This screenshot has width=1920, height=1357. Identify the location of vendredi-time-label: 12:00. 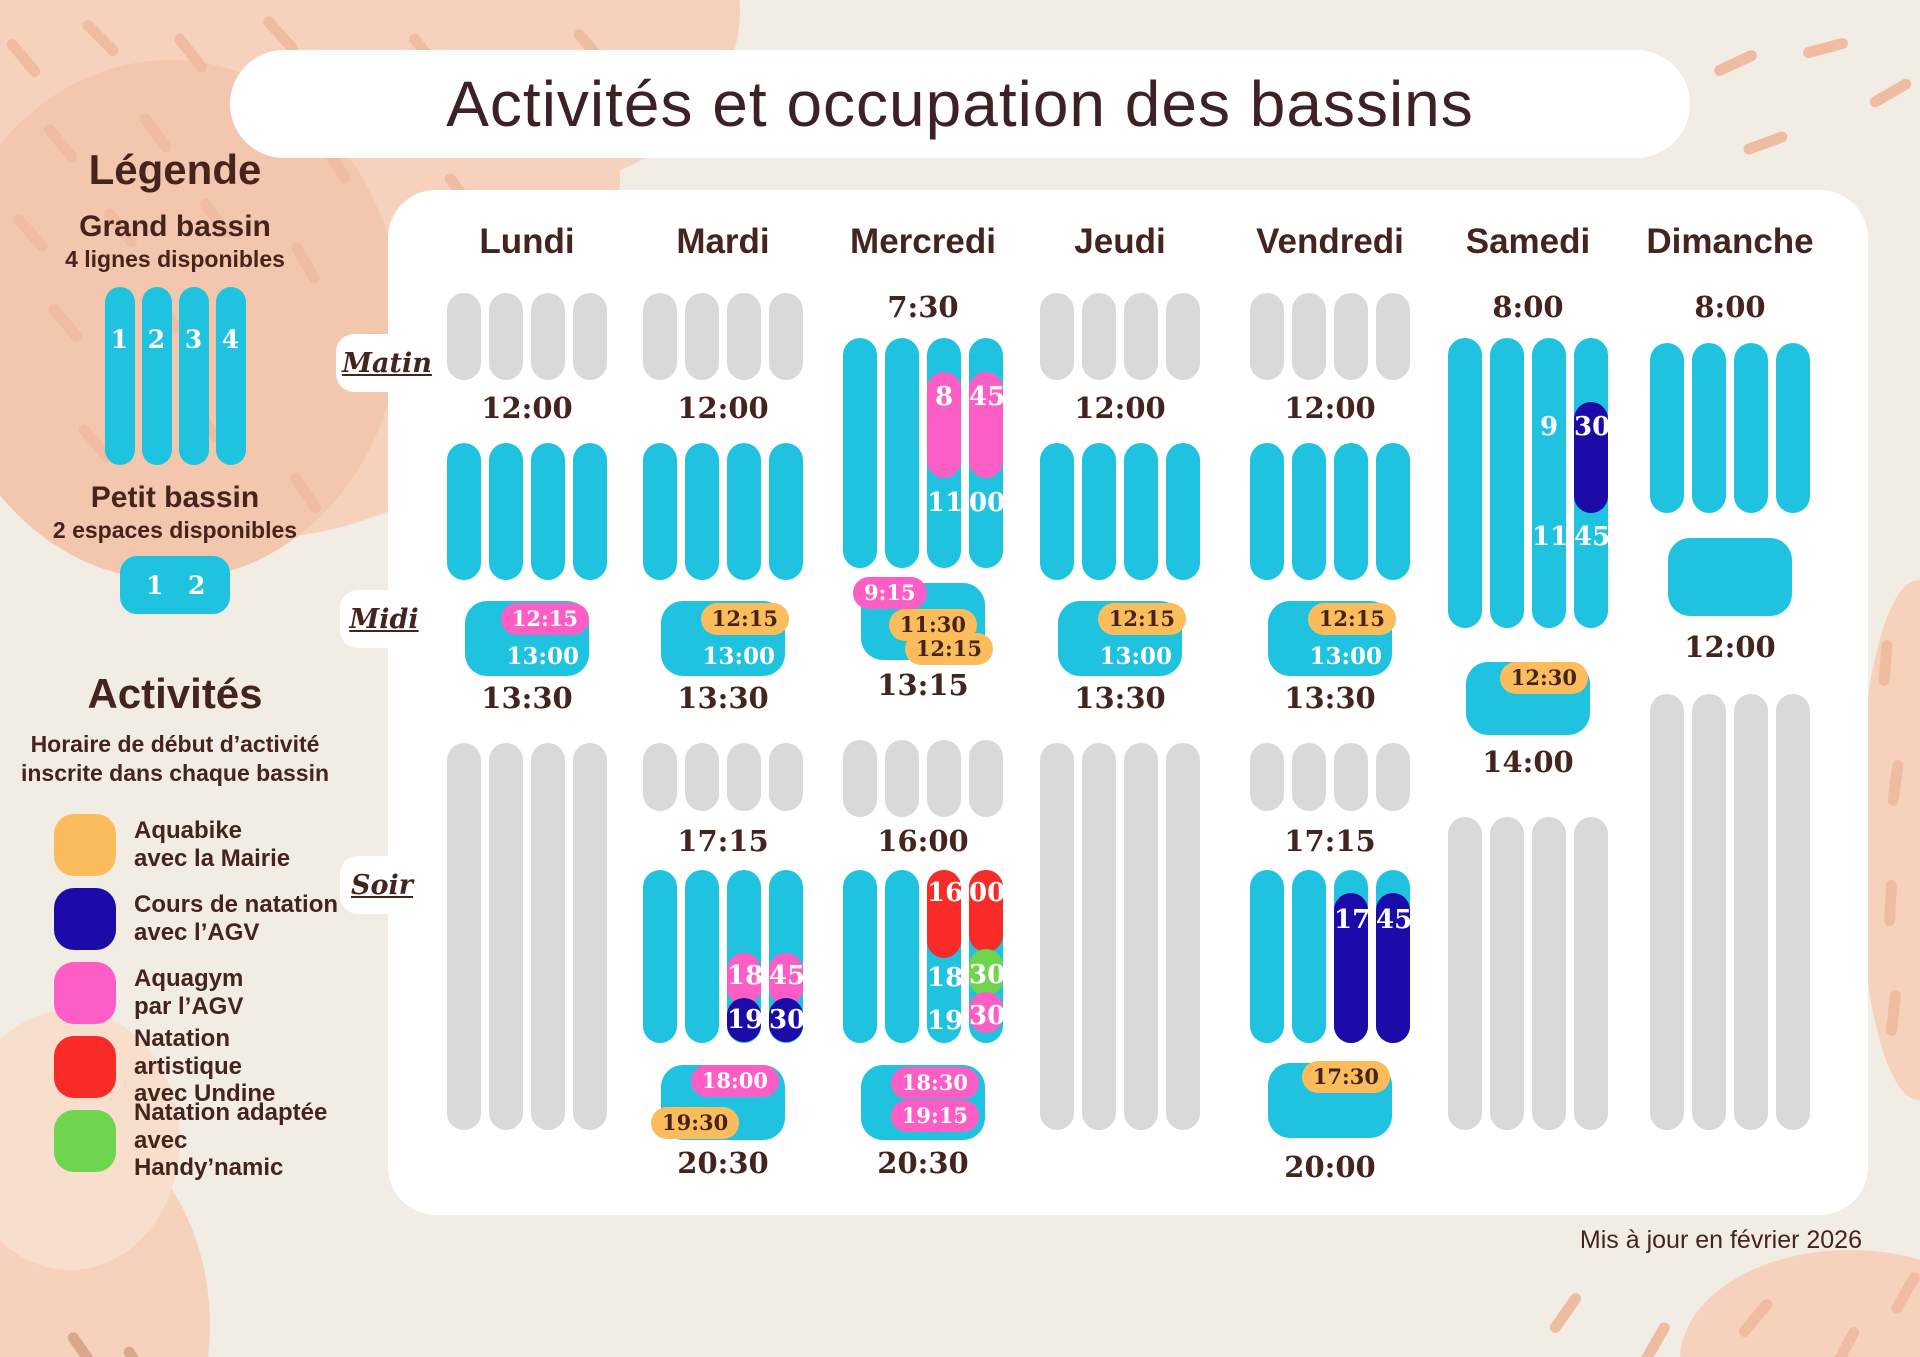
(1330, 408).